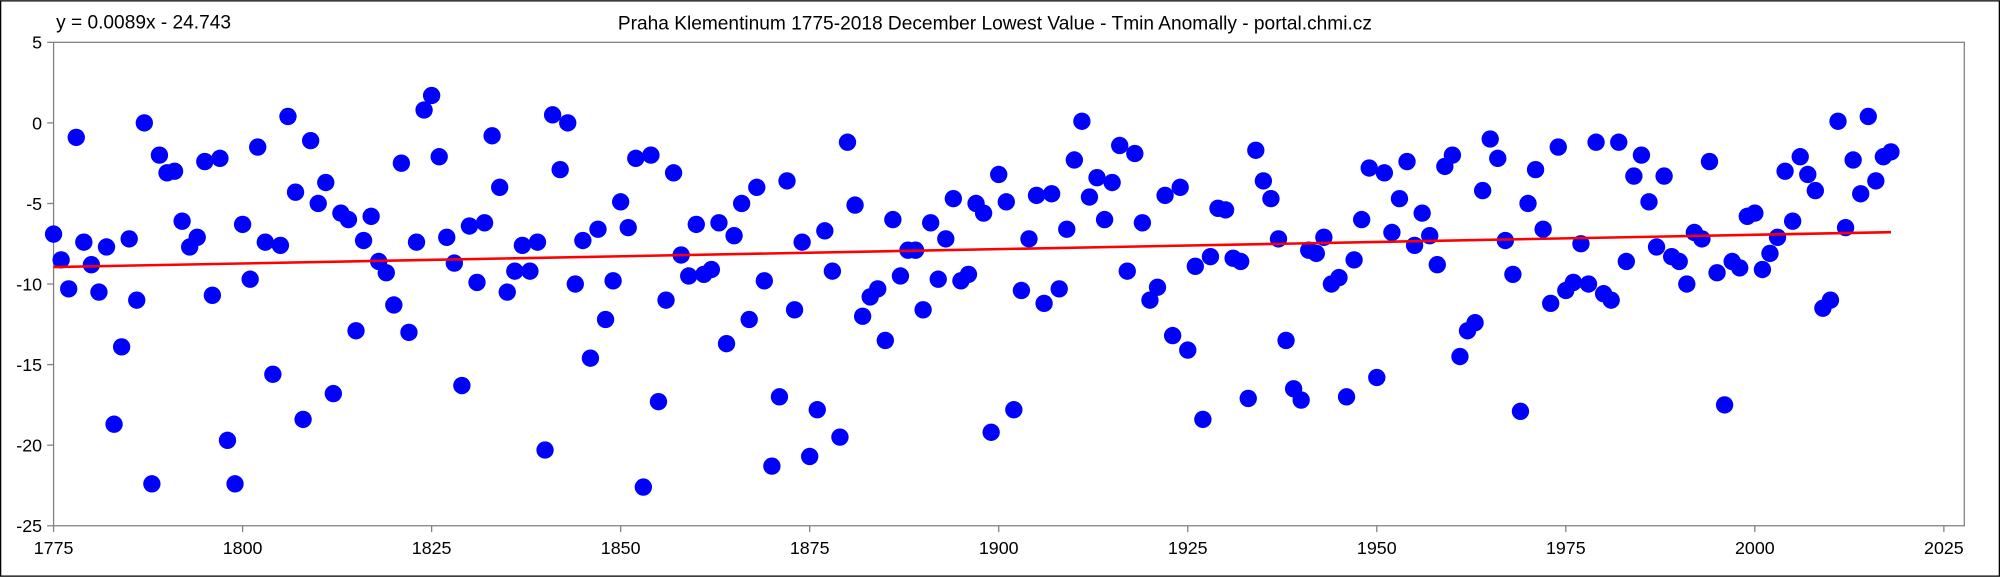  Describe the element at coordinates (1755, 548) in the screenshot. I see `x-tick-label: 2000` at that location.